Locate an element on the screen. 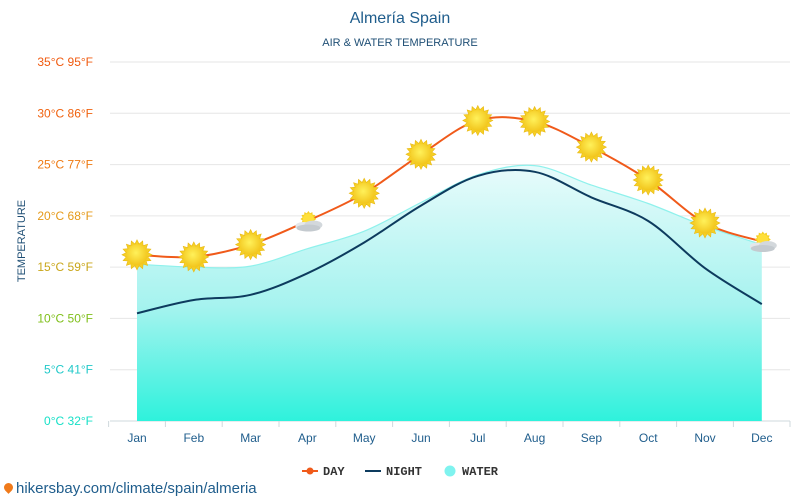  x-tick-label: Mar is located at coordinates (250, 438).